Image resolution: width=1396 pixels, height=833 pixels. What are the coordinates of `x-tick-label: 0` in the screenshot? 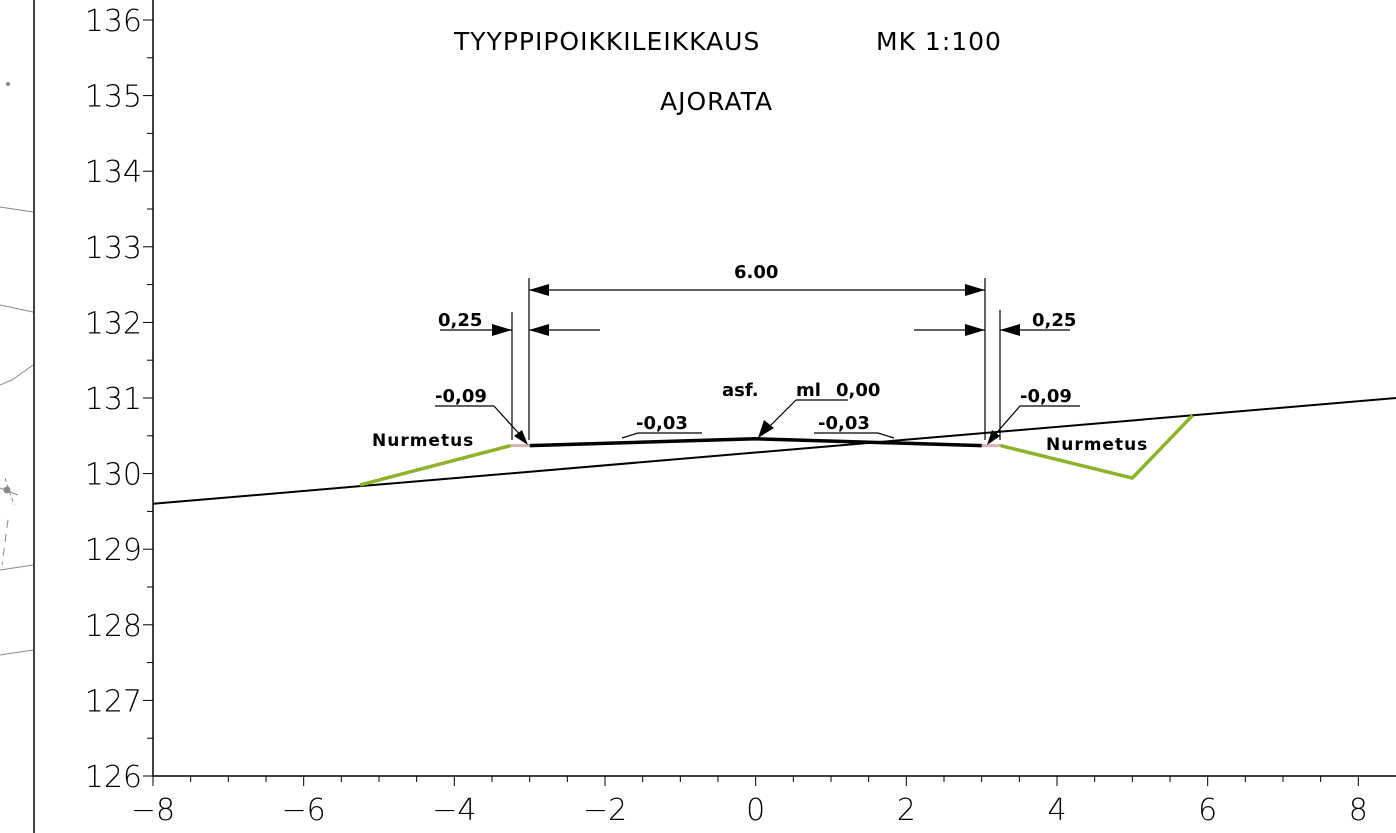 It's located at (755, 810).